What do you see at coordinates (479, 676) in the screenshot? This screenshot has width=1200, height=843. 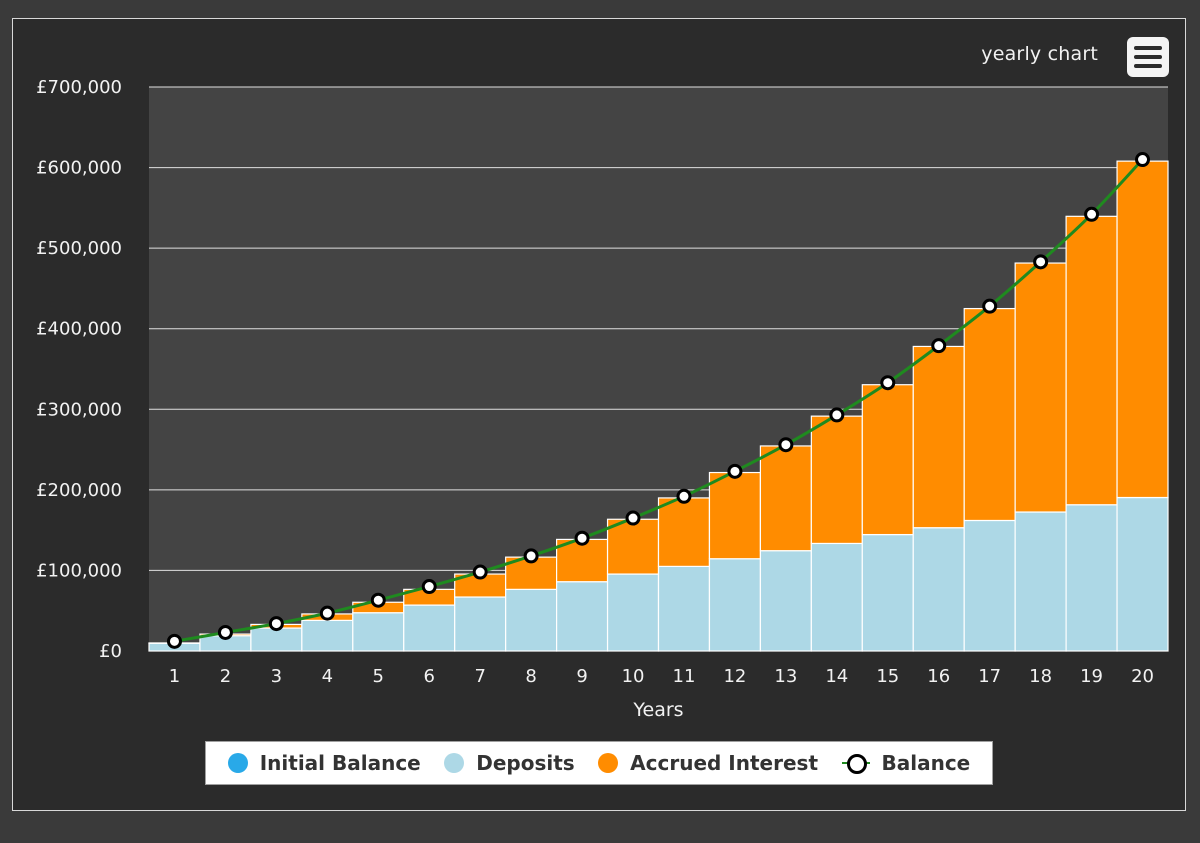 I see `x-tick-label: 7` at bounding box center [479, 676].